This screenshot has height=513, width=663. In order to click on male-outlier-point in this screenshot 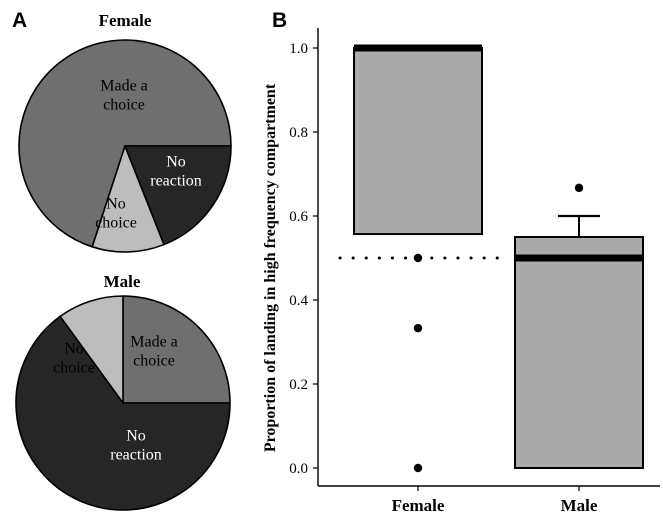, I will do `click(579, 188)`.